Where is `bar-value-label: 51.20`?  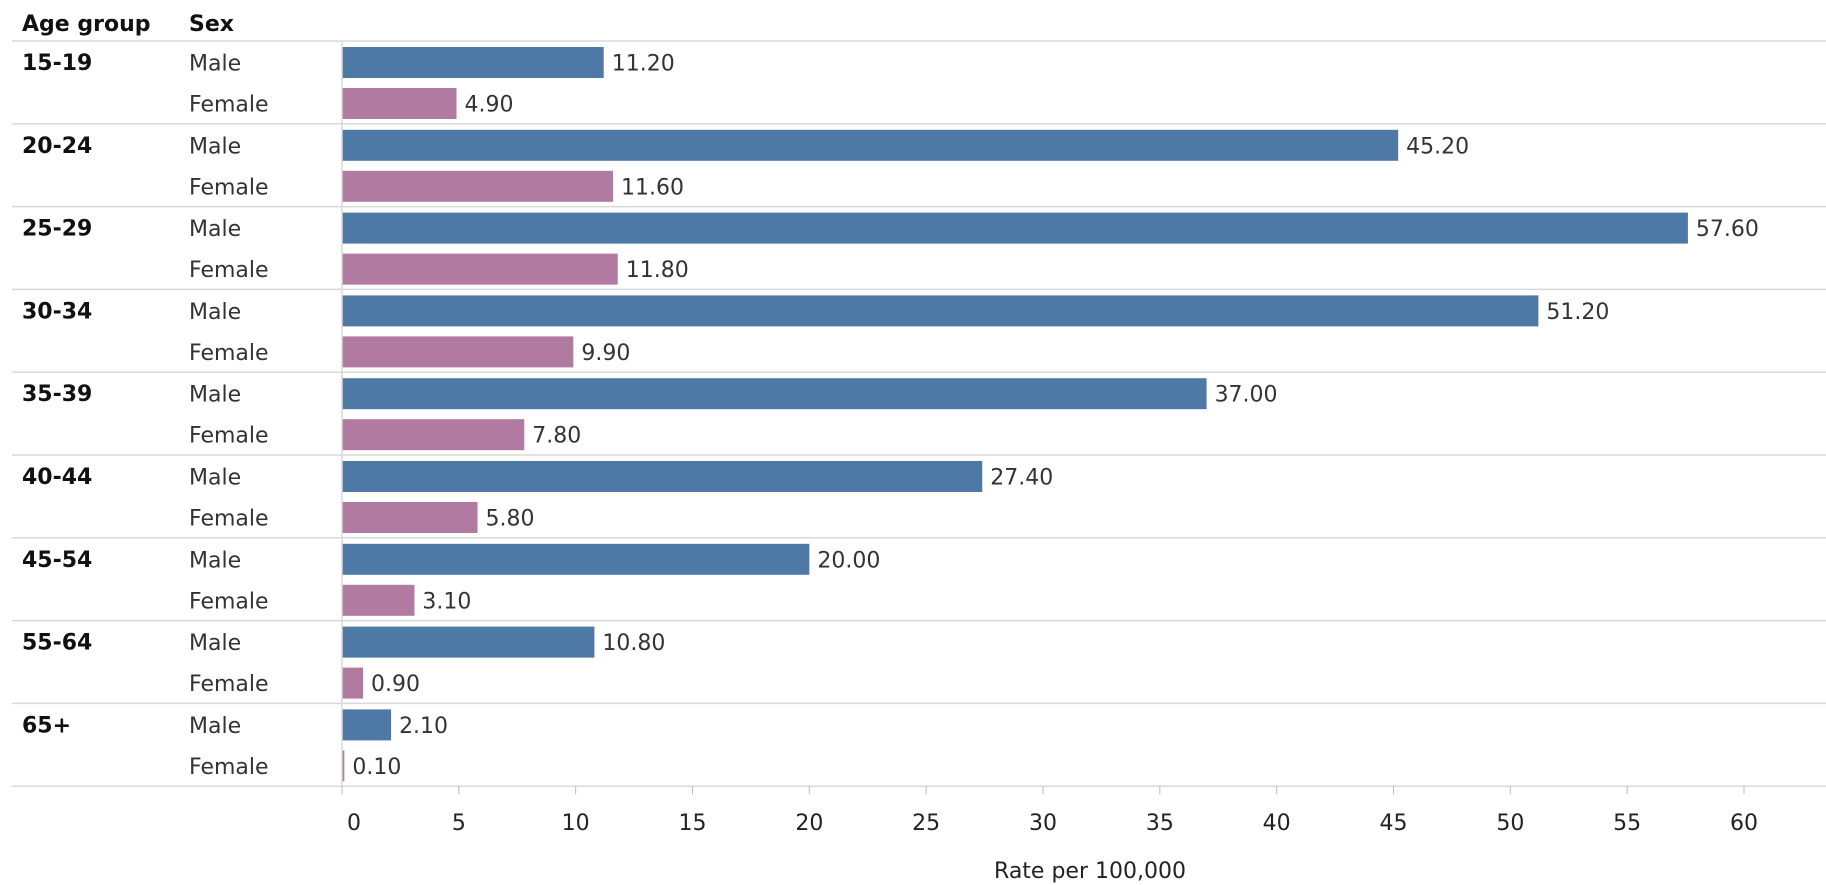
bar-value-label: 51.20 is located at coordinates (1577, 312).